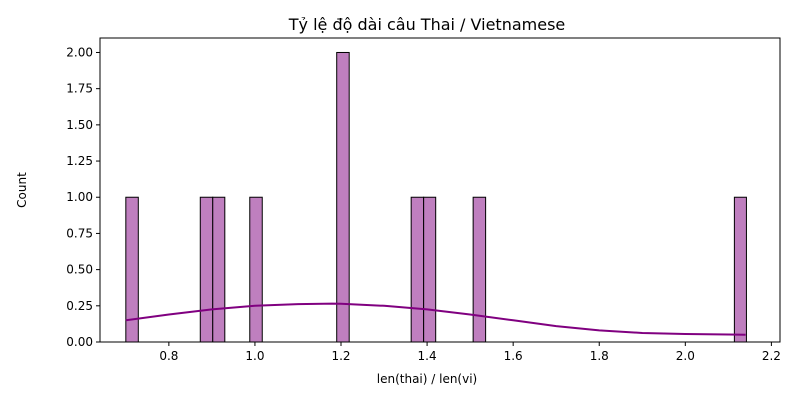 The height and width of the screenshot is (400, 800). I want to click on y-tick-label: 0.50, so click(79, 270).